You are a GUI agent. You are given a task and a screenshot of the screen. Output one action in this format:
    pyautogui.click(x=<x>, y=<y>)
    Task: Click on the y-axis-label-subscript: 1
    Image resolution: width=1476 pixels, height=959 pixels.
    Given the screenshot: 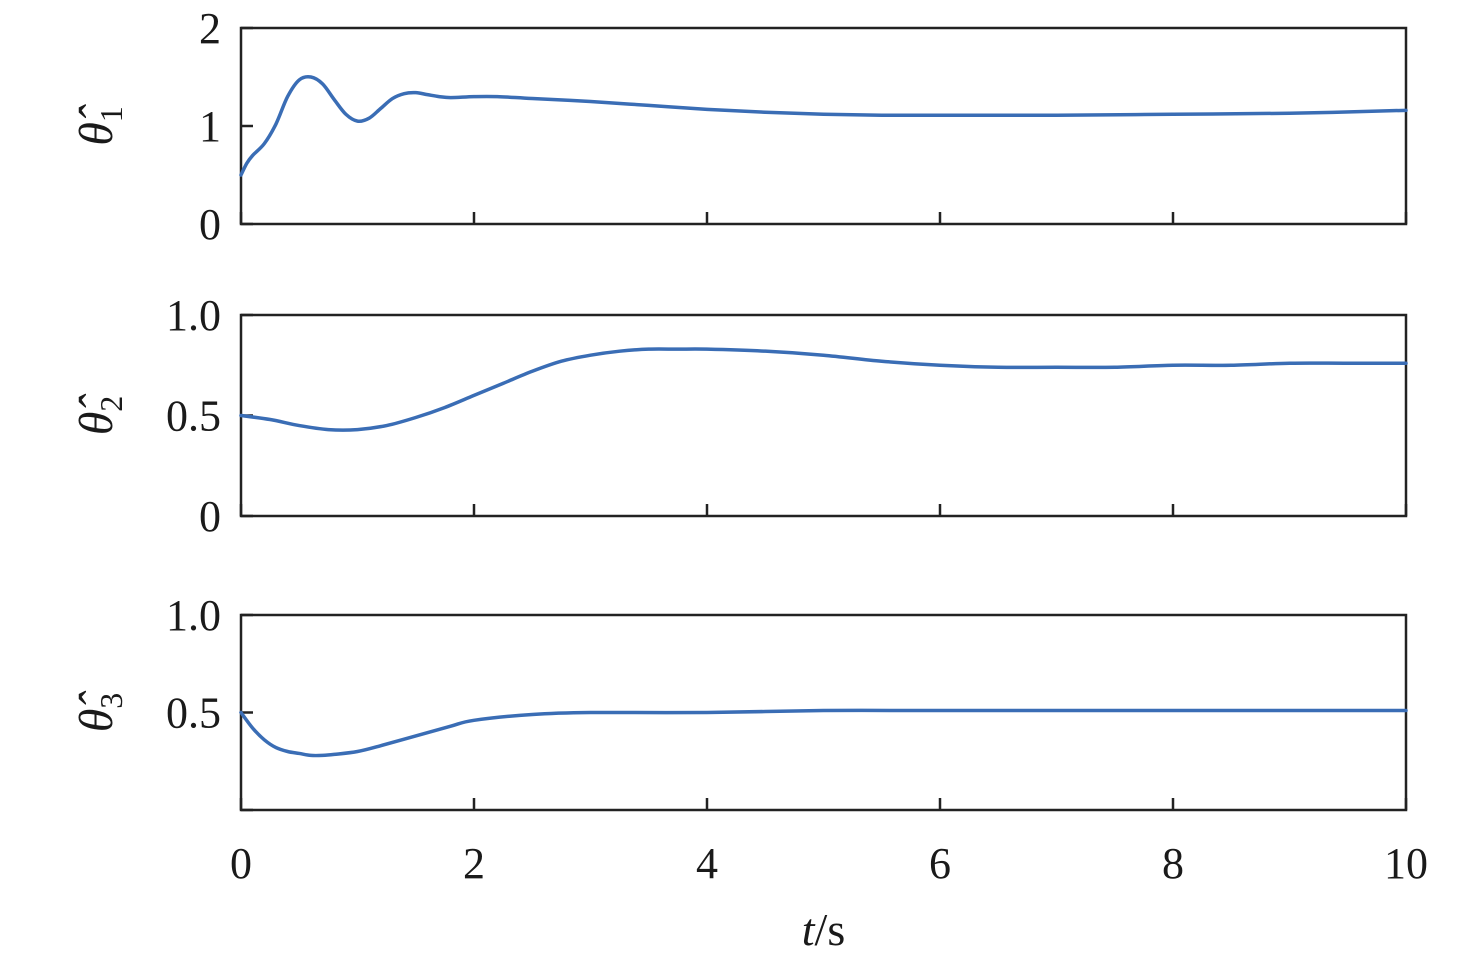 What is the action you would take?
    pyautogui.click(x=111, y=114)
    